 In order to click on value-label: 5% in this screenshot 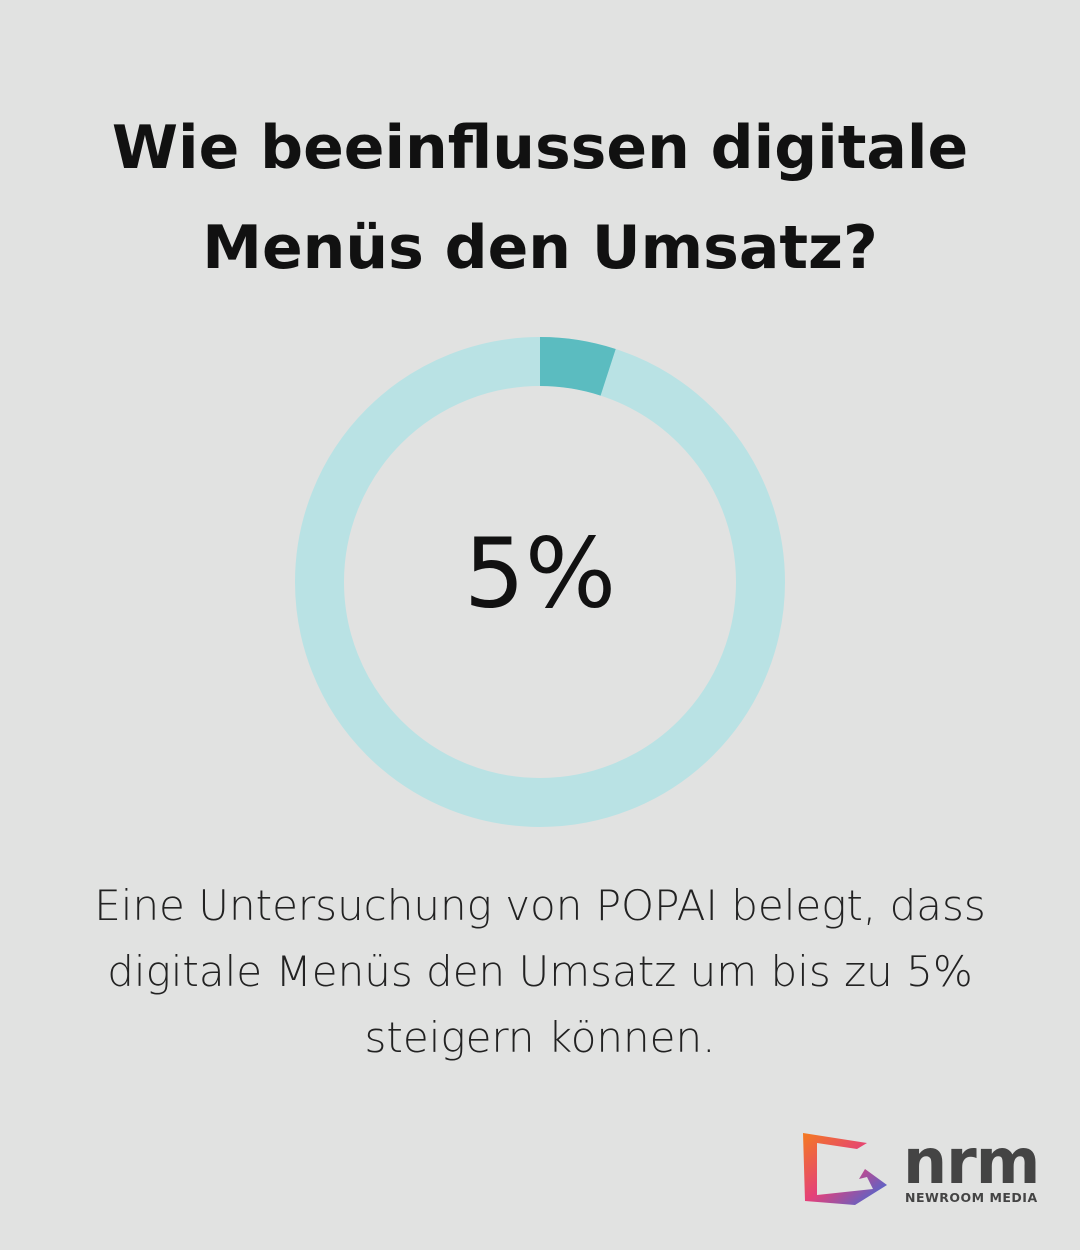, I will do `click(540, 573)`.